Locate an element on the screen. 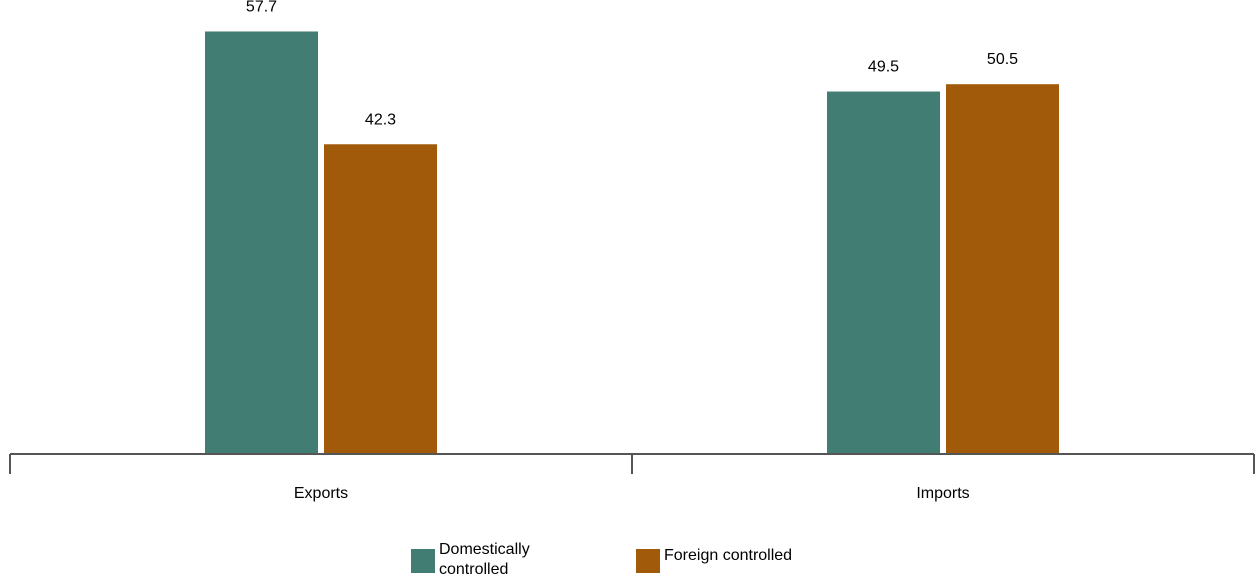  data-label-exports-domestically-controlled: 57.7 is located at coordinates (261, 7).